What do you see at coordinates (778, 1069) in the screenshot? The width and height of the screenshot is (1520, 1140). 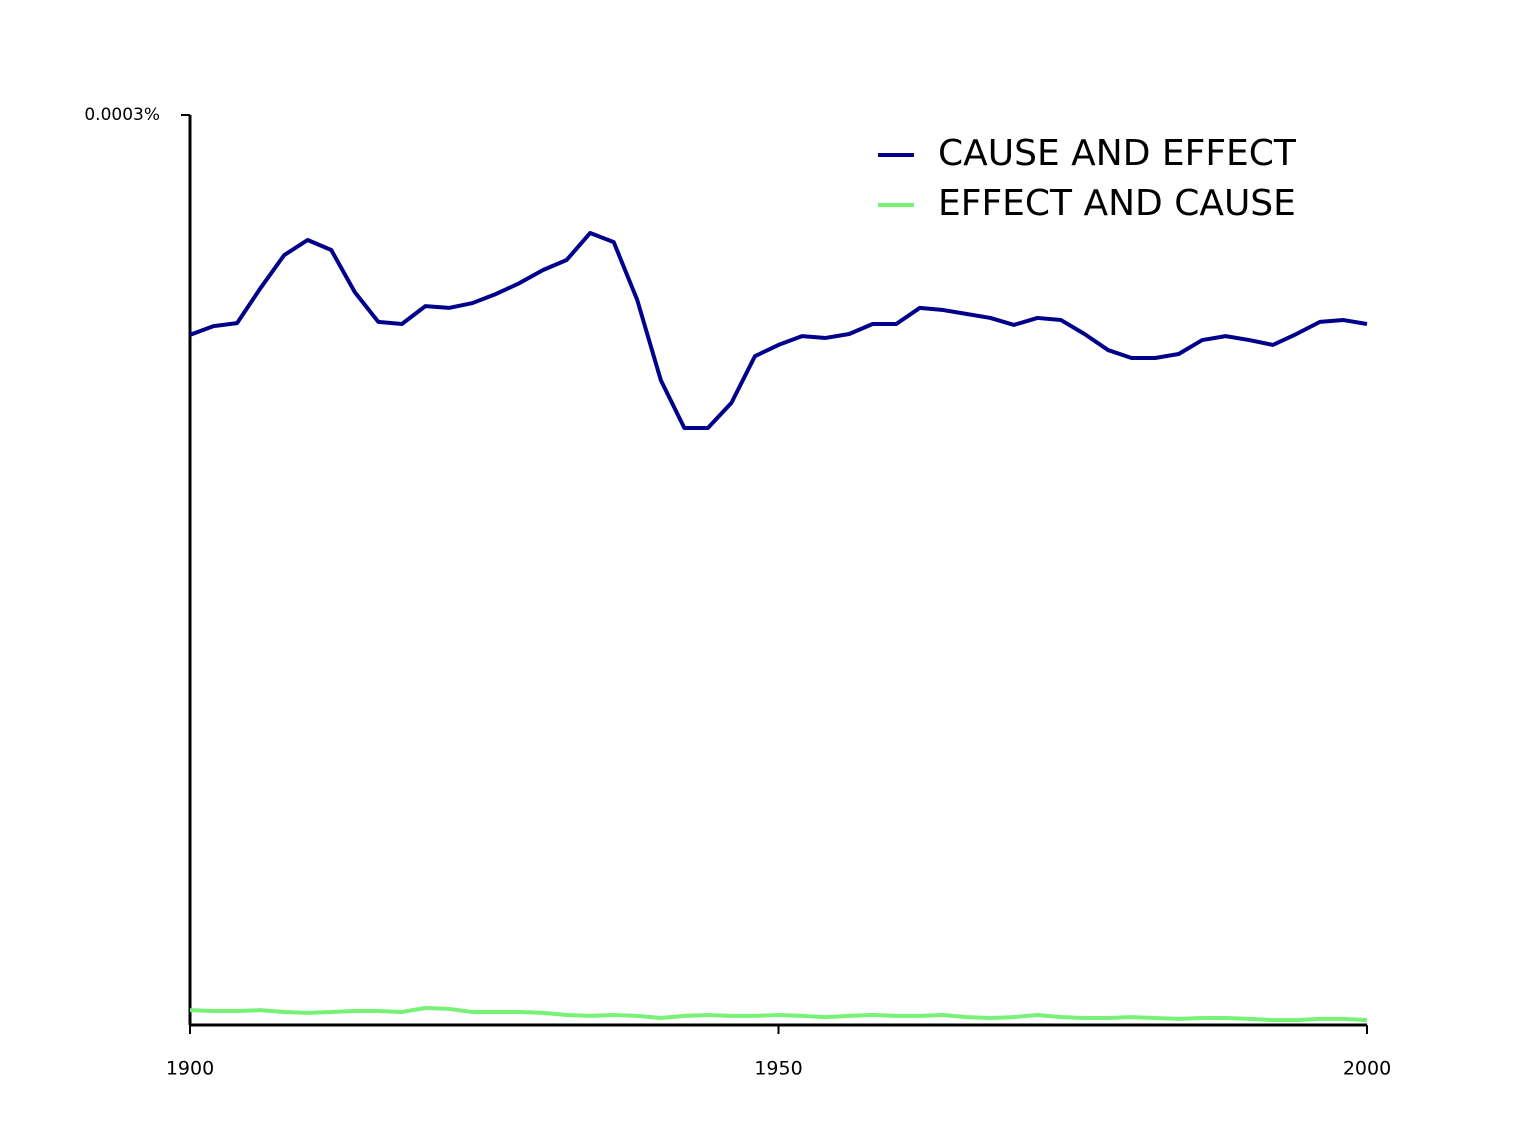 I see `x-tick-label: 1950` at bounding box center [778, 1069].